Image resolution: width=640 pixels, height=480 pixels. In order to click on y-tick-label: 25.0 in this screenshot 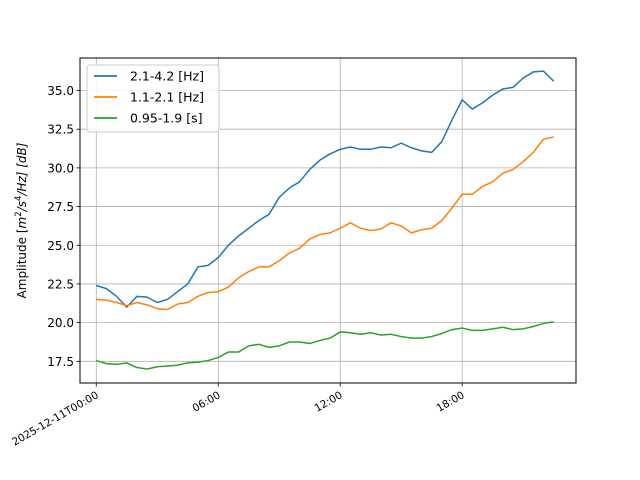, I will do `click(60, 246)`.